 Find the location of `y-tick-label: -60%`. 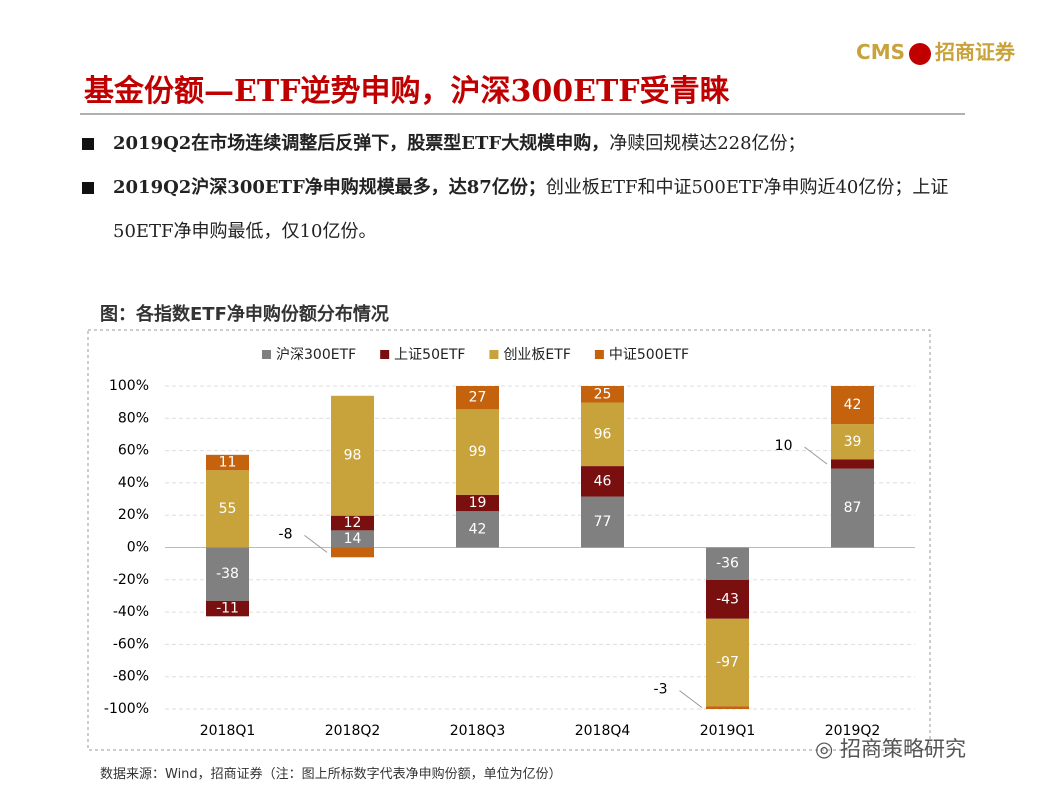

y-tick-label: -60% is located at coordinates (131, 644).